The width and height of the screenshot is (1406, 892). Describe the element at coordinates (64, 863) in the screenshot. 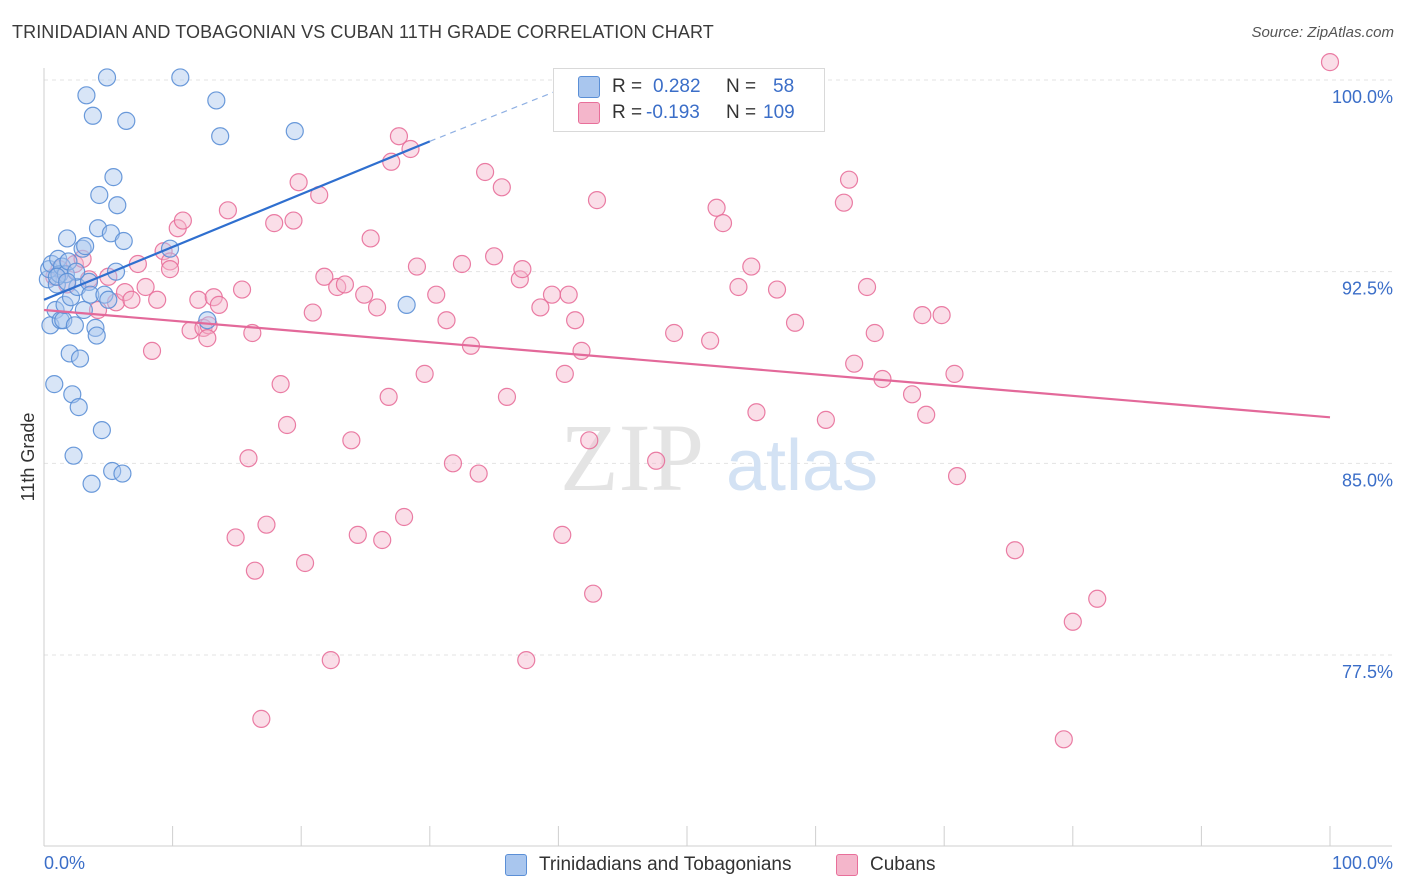

I see `x-tick-label-left: 0.0%` at that location.